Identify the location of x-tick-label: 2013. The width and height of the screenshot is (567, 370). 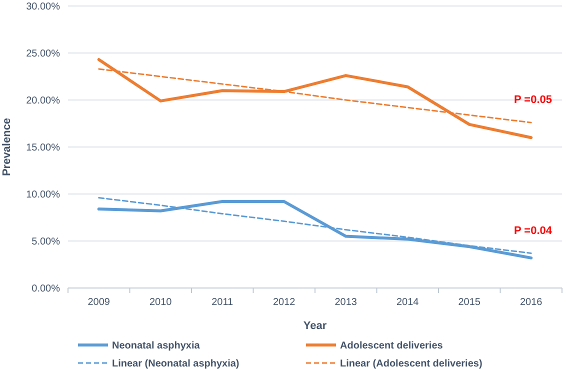
(346, 302).